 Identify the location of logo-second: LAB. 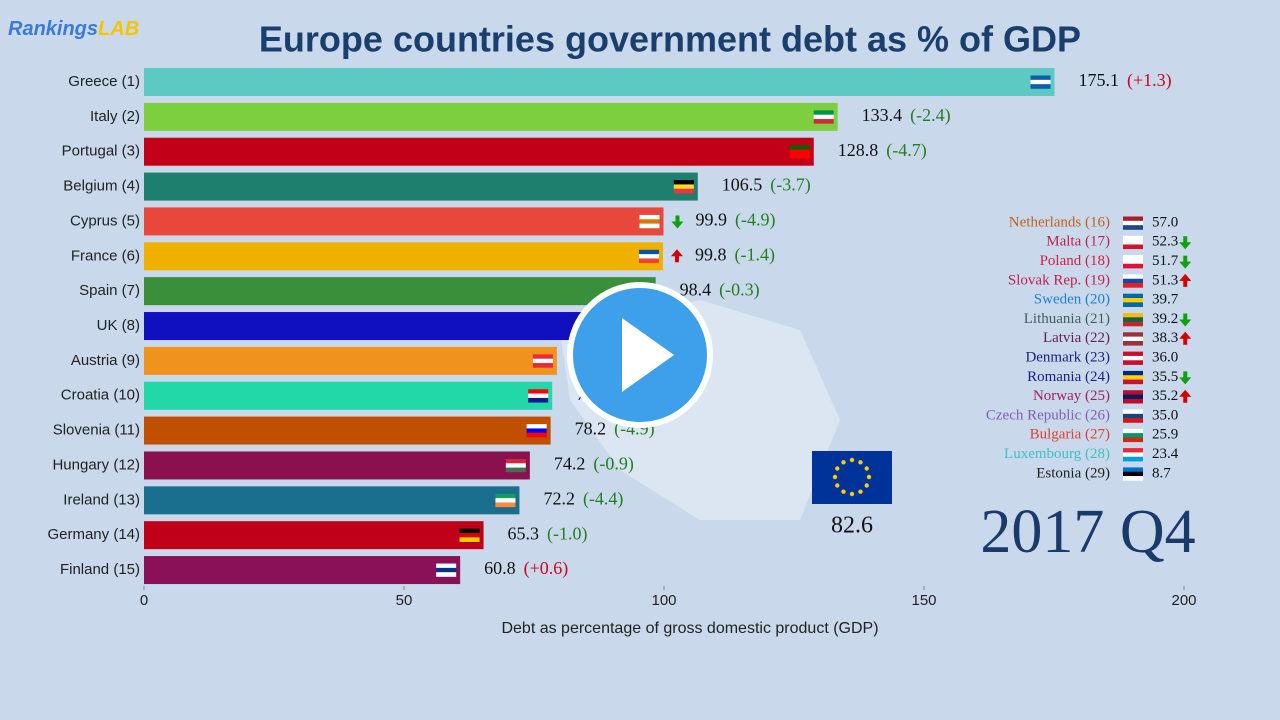
(118, 29).